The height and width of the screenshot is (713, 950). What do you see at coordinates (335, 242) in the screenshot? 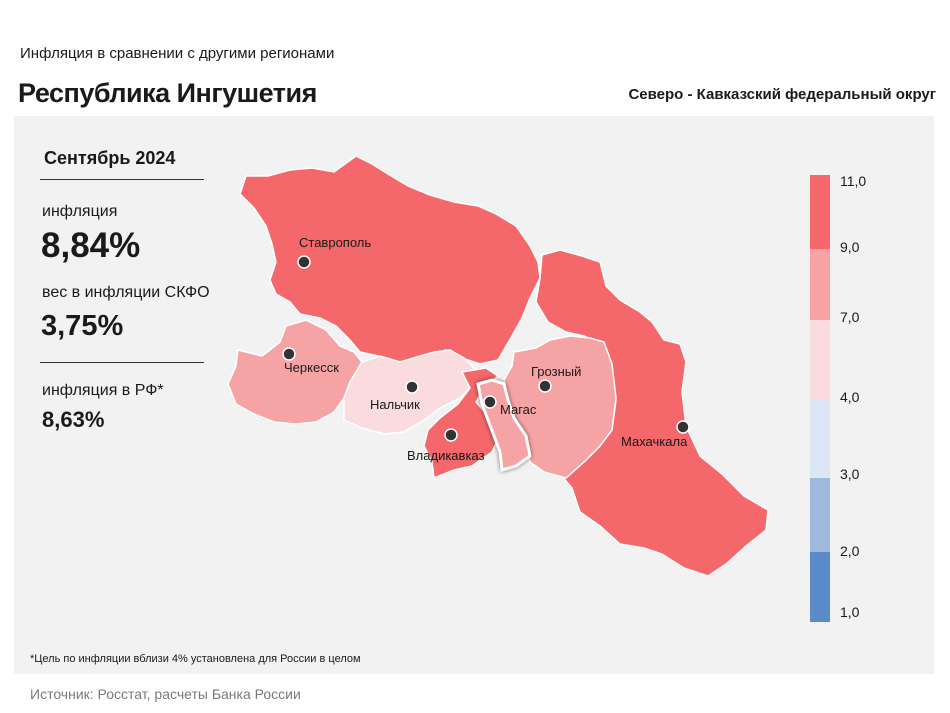
I see `city-label-stavropol: Ставрополь` at bounding box center [335, 242].